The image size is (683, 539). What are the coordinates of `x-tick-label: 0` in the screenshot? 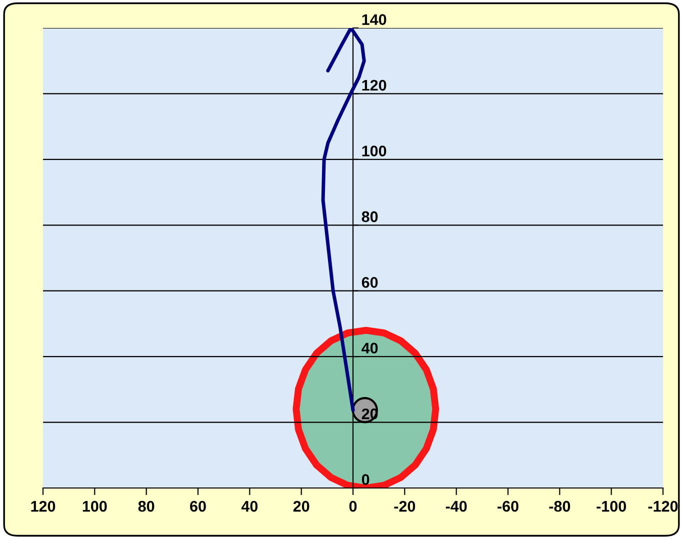 It's located at (353, 506).